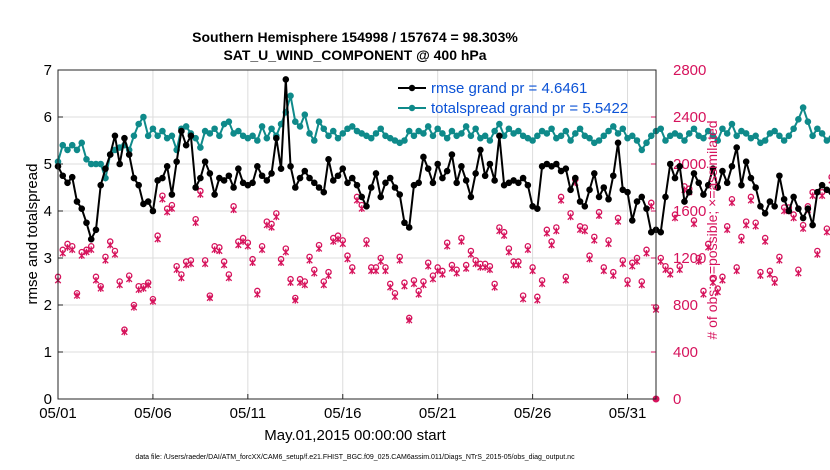 The height and width of the screenshot is (470, 830). What do you see at coordinates (829, 177) in the screenshot?
I see `obs-possible-point` at bounding box center [829, 177].